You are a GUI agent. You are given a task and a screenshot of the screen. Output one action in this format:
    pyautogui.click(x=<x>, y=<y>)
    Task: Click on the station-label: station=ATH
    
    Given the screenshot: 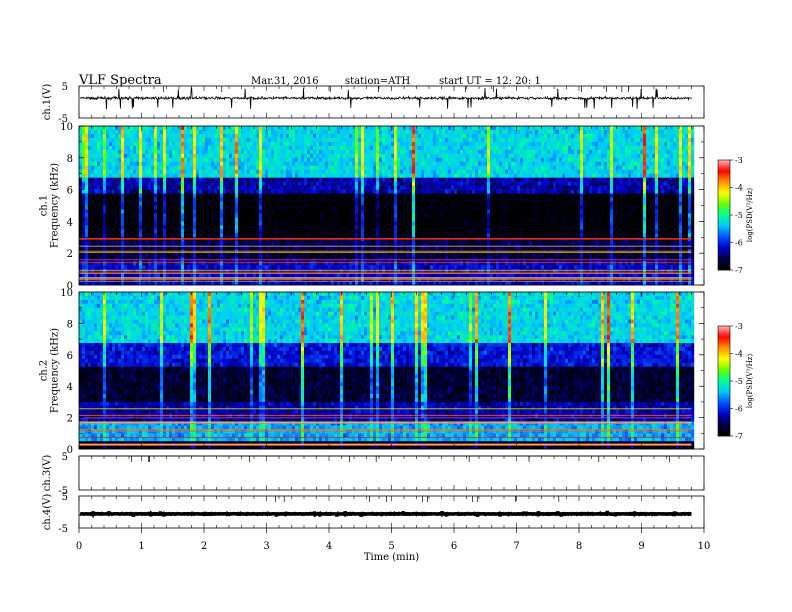 What is the action you would take?
    pyautogui.click(x=378, y=81)
    